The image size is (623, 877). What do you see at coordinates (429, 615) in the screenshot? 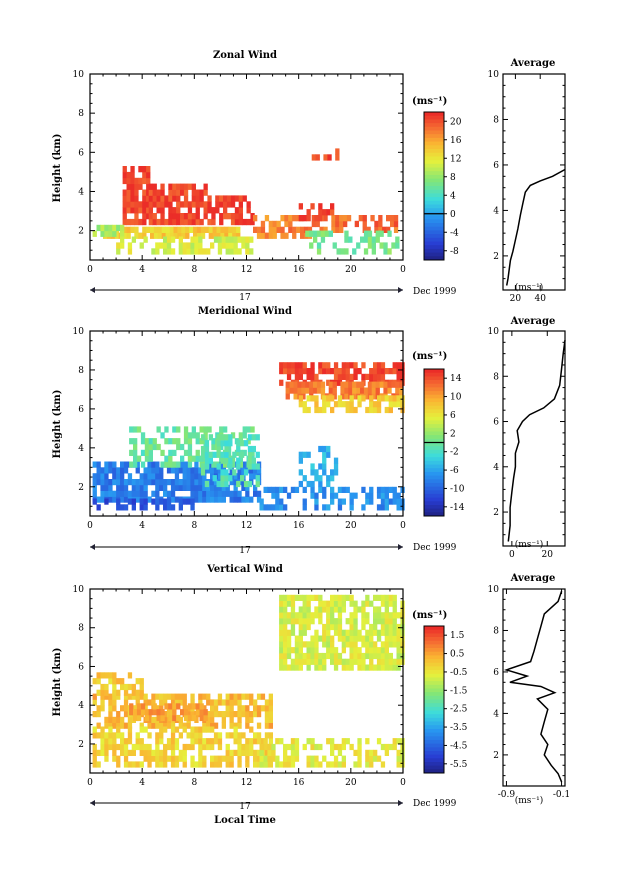
I see `vertical-colorbar-unit: (ms⁻¹)` at bounding box center [429, 615].